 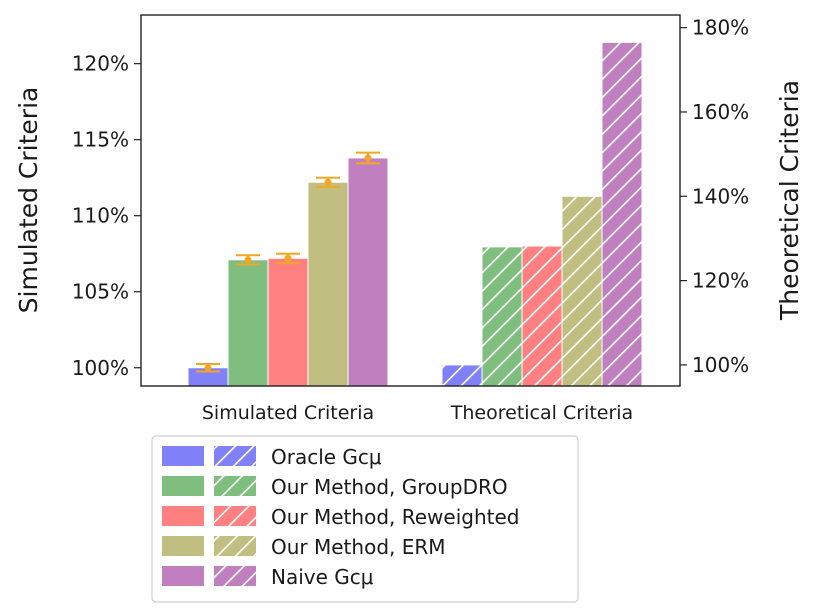 I want to click on error-bar-our-method-erm, so click(x=328, y=182).